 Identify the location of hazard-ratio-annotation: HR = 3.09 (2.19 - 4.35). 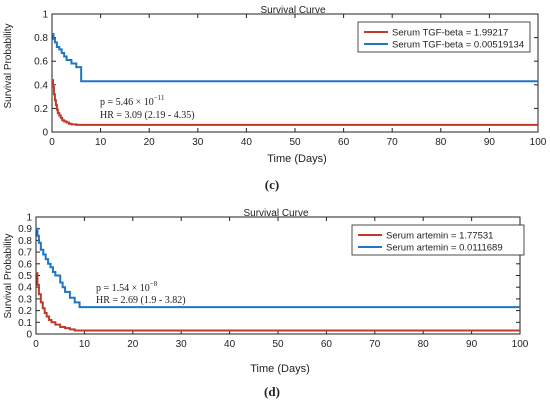
(147, 115).